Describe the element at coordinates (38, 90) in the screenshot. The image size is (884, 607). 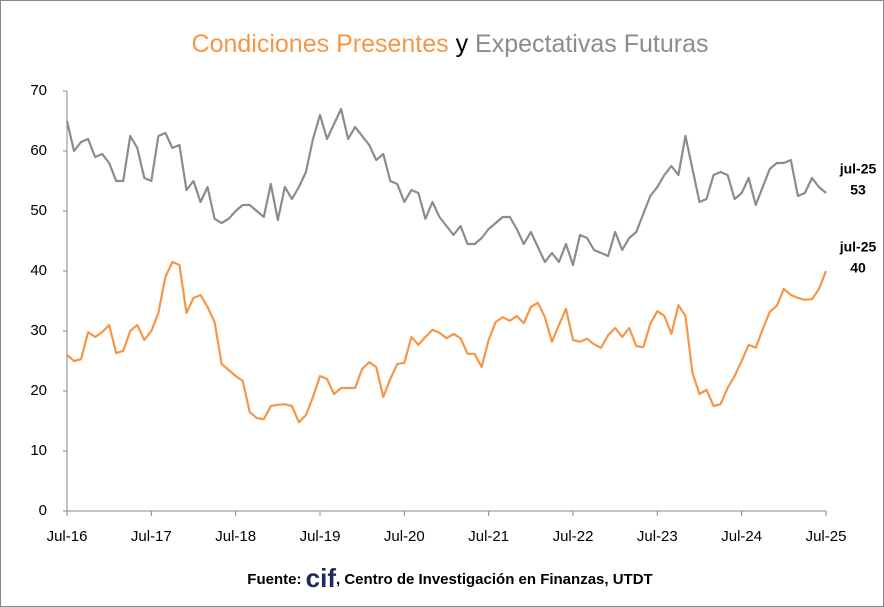
I see `y-tick-label: 70` at that location.